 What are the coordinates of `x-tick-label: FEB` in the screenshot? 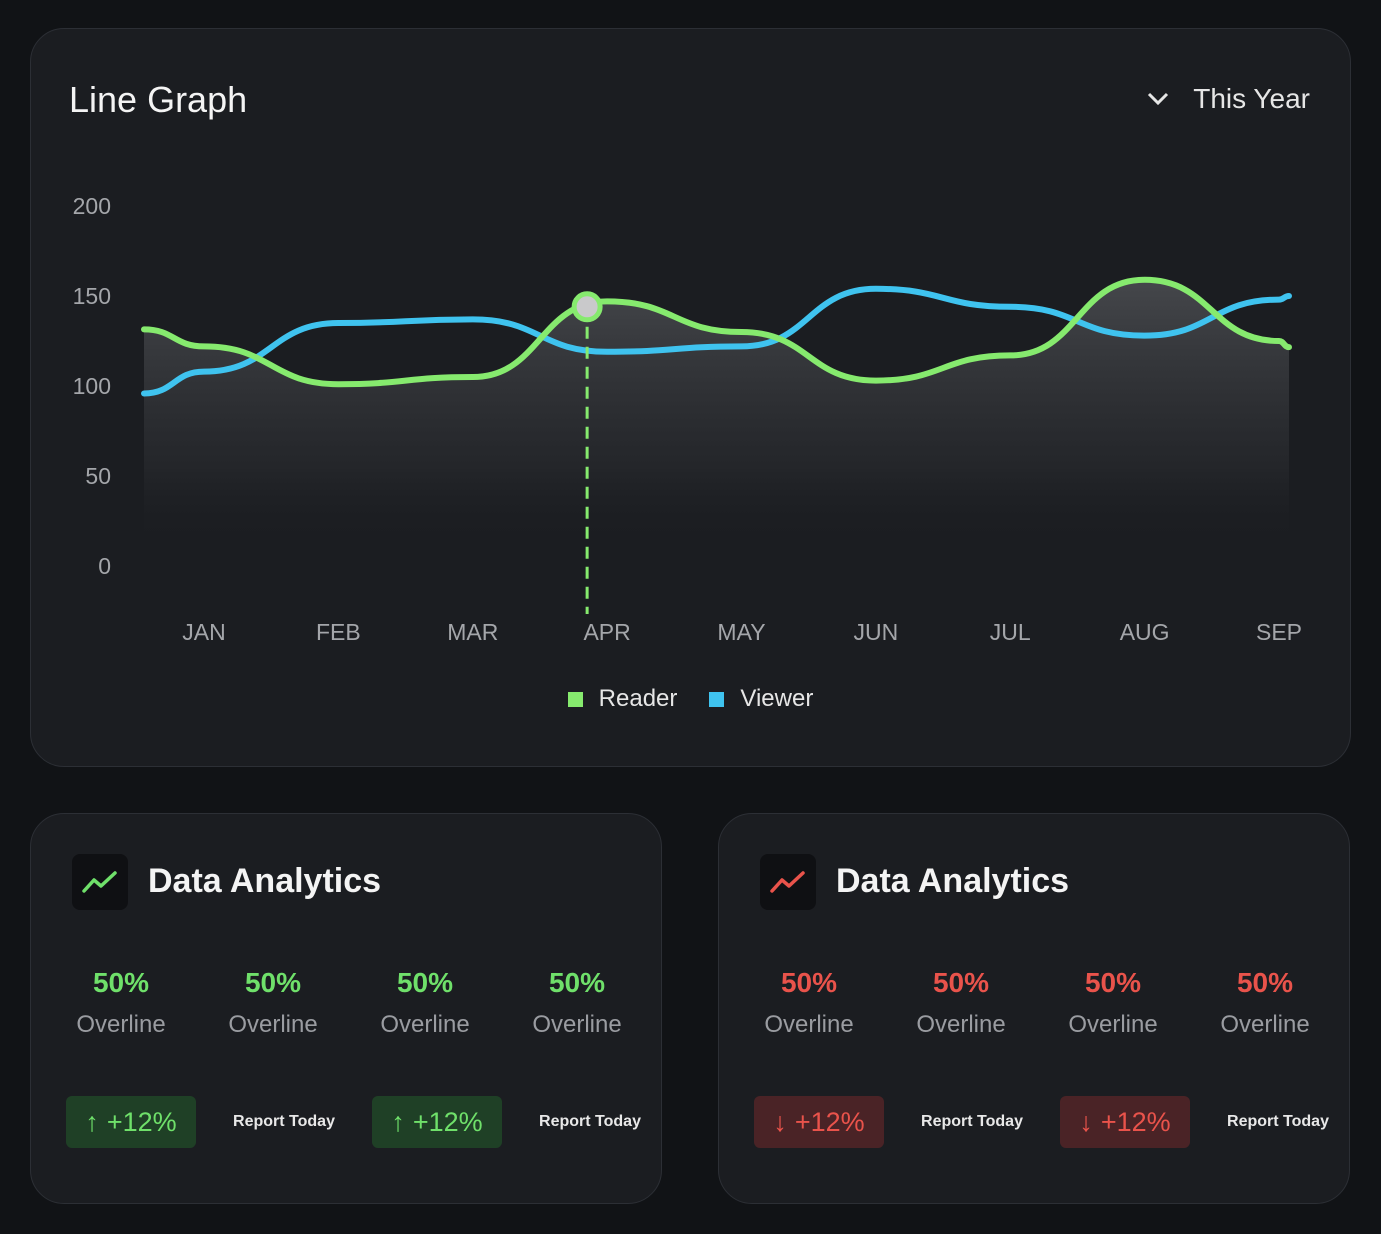 It's located at (338, 632).